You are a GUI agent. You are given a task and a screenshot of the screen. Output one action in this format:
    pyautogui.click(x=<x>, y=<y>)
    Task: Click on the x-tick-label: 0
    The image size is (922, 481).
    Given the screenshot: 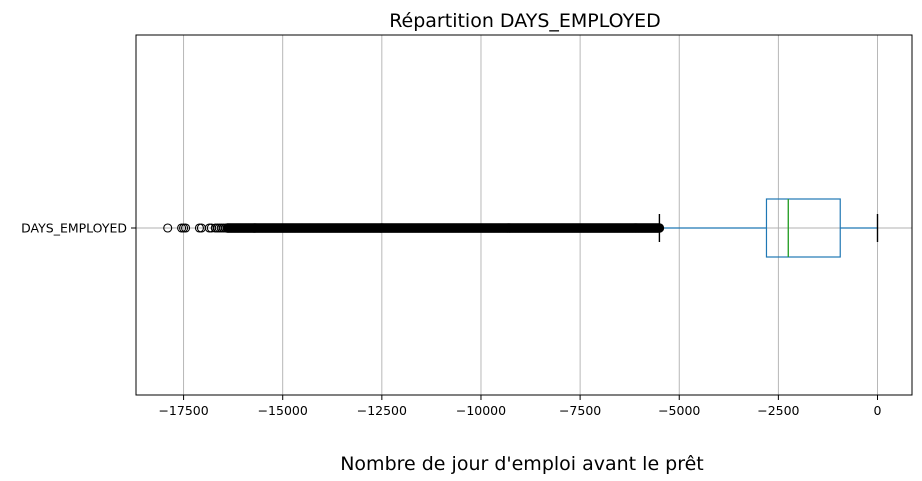 What is the action you would take?
    pyautogui.click(x=878, y=410)
    